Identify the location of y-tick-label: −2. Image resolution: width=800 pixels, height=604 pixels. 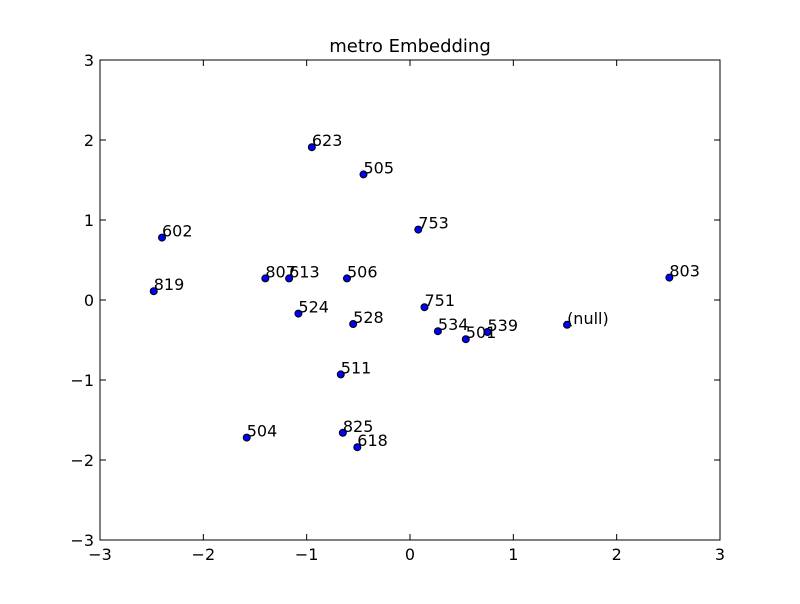
(82, 460).